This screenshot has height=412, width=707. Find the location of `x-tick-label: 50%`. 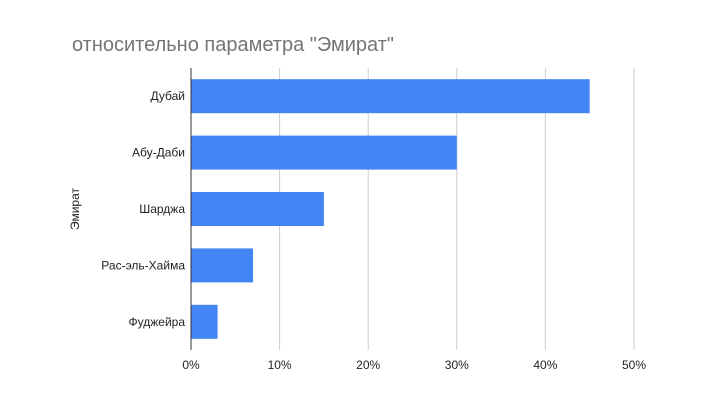

x-tick-label: 50% is located at coordinates (634, 365).